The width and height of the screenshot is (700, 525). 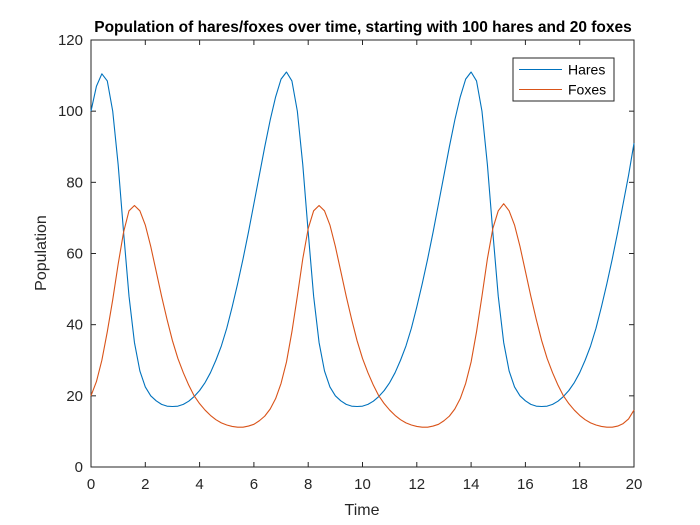 What do you see at coordinates (145, 484) in the screenshot?
I see `x-tick-label: 2` at bounding box center [145, 484].